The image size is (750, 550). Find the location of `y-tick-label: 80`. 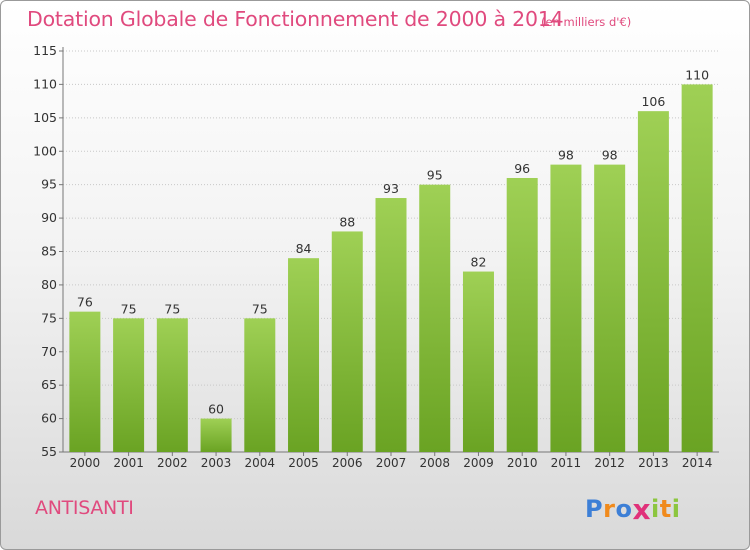

y-tick-label: 80 is located at coordinates (49, 284).